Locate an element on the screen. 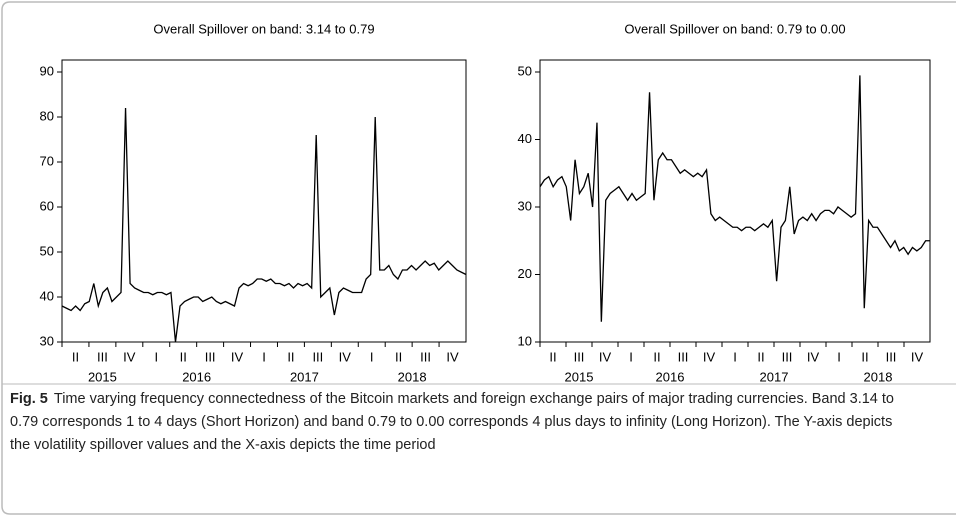  y-tick-label: 20 is located at coordinates (525, 273).